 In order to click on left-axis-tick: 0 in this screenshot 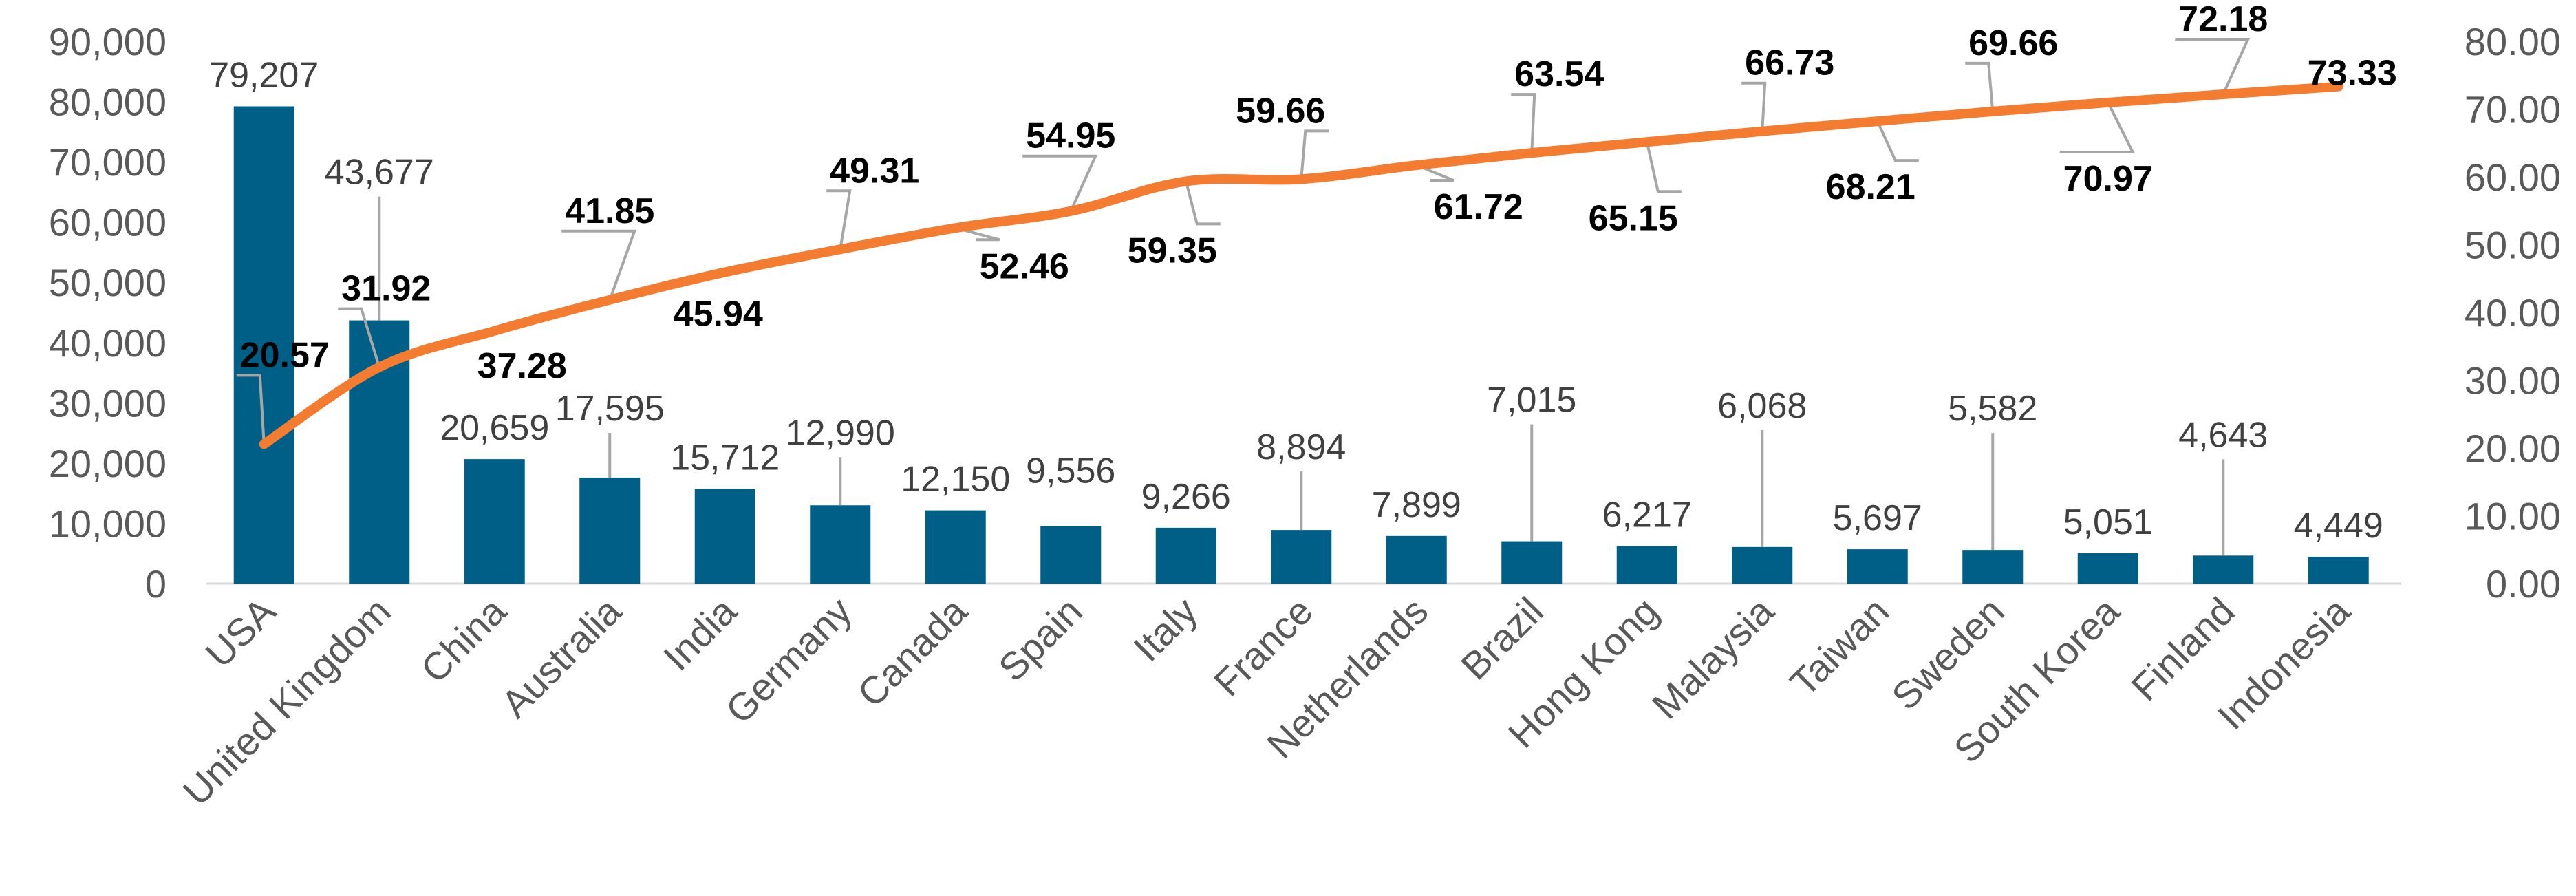, I will do `click(156, 584)`.